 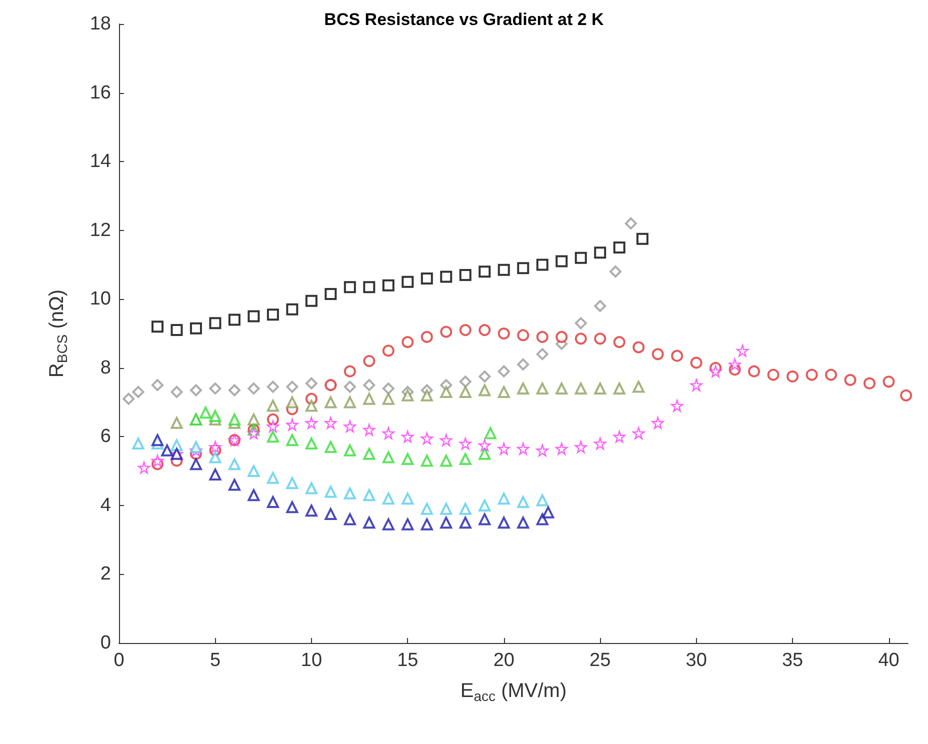 What do you see at coordinates (407, 660) in the screenshot?
I see `x-tick-label: 15` at bounding box center [407, 660].